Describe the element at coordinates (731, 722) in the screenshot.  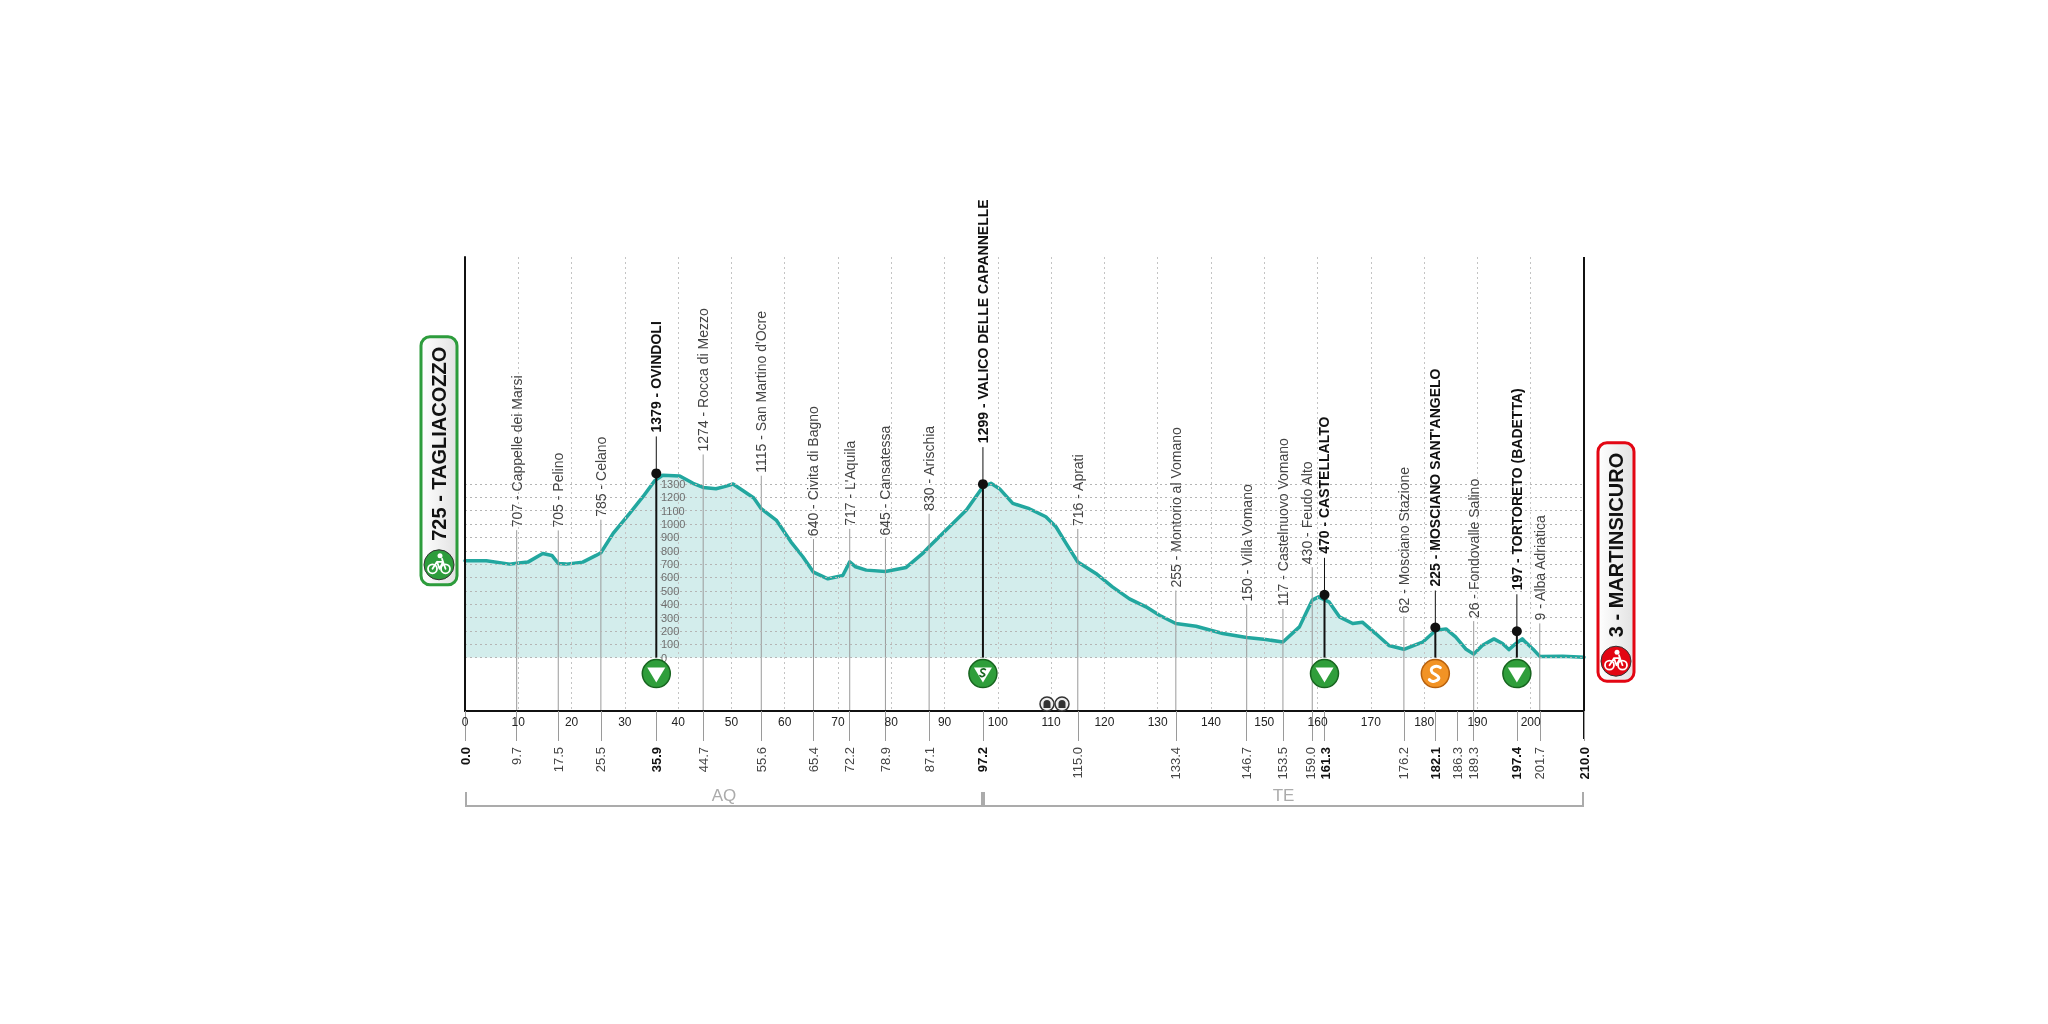
I see `x-tick-label: 50` at that location.